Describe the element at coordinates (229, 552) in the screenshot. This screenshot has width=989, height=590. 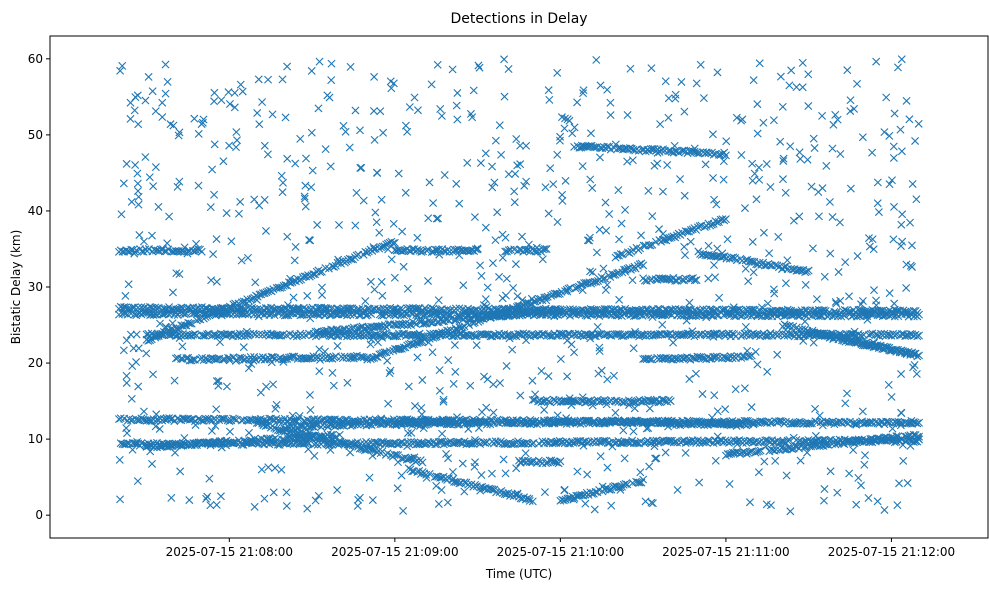
I see `x-tick-label: 2025-07-15 21:08:00` at that location.